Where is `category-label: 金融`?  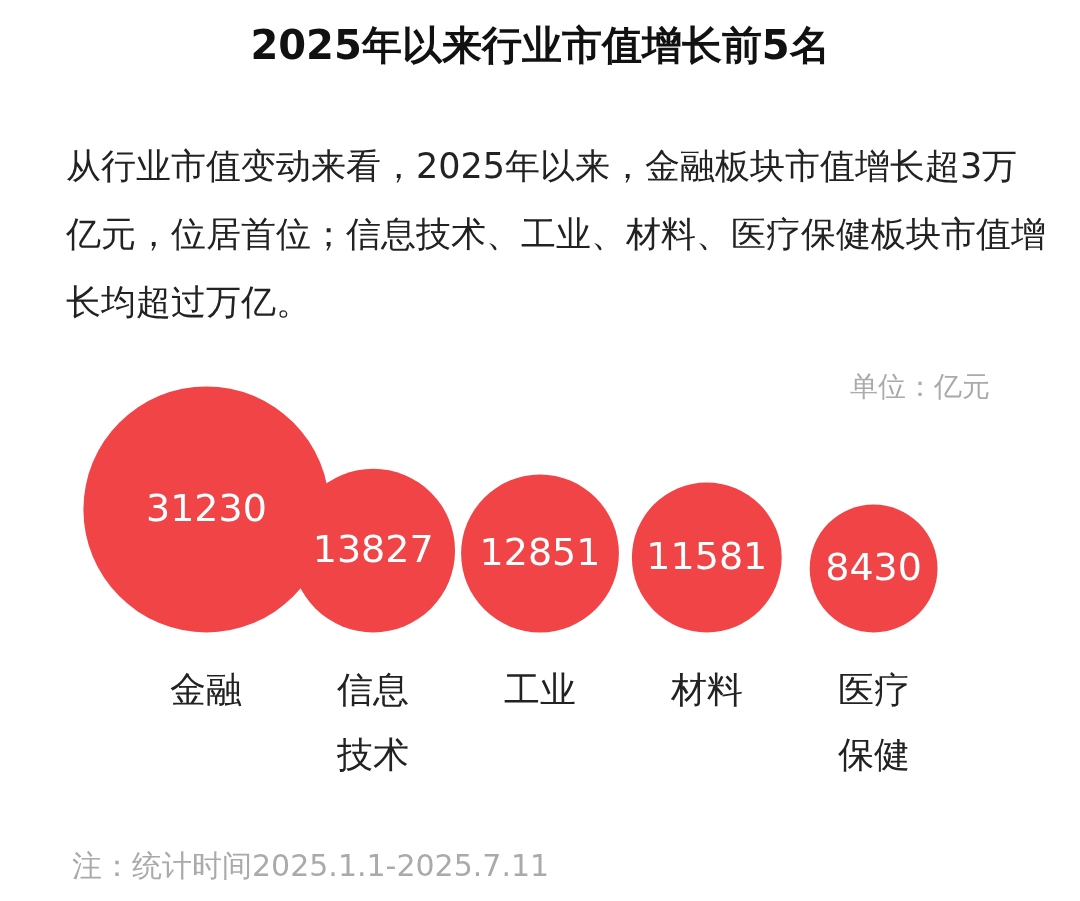
category-label: 金融 is located at coordinates (206, 690).